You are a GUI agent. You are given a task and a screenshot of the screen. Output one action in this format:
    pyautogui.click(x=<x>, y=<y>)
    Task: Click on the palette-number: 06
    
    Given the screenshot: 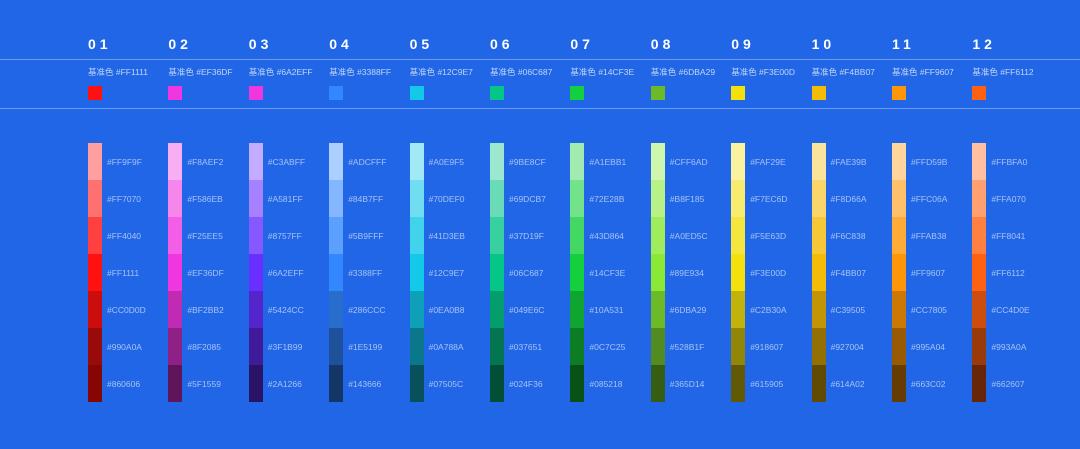 What is the action you would take?
    pyautogui.click(x=502, y=44)
    